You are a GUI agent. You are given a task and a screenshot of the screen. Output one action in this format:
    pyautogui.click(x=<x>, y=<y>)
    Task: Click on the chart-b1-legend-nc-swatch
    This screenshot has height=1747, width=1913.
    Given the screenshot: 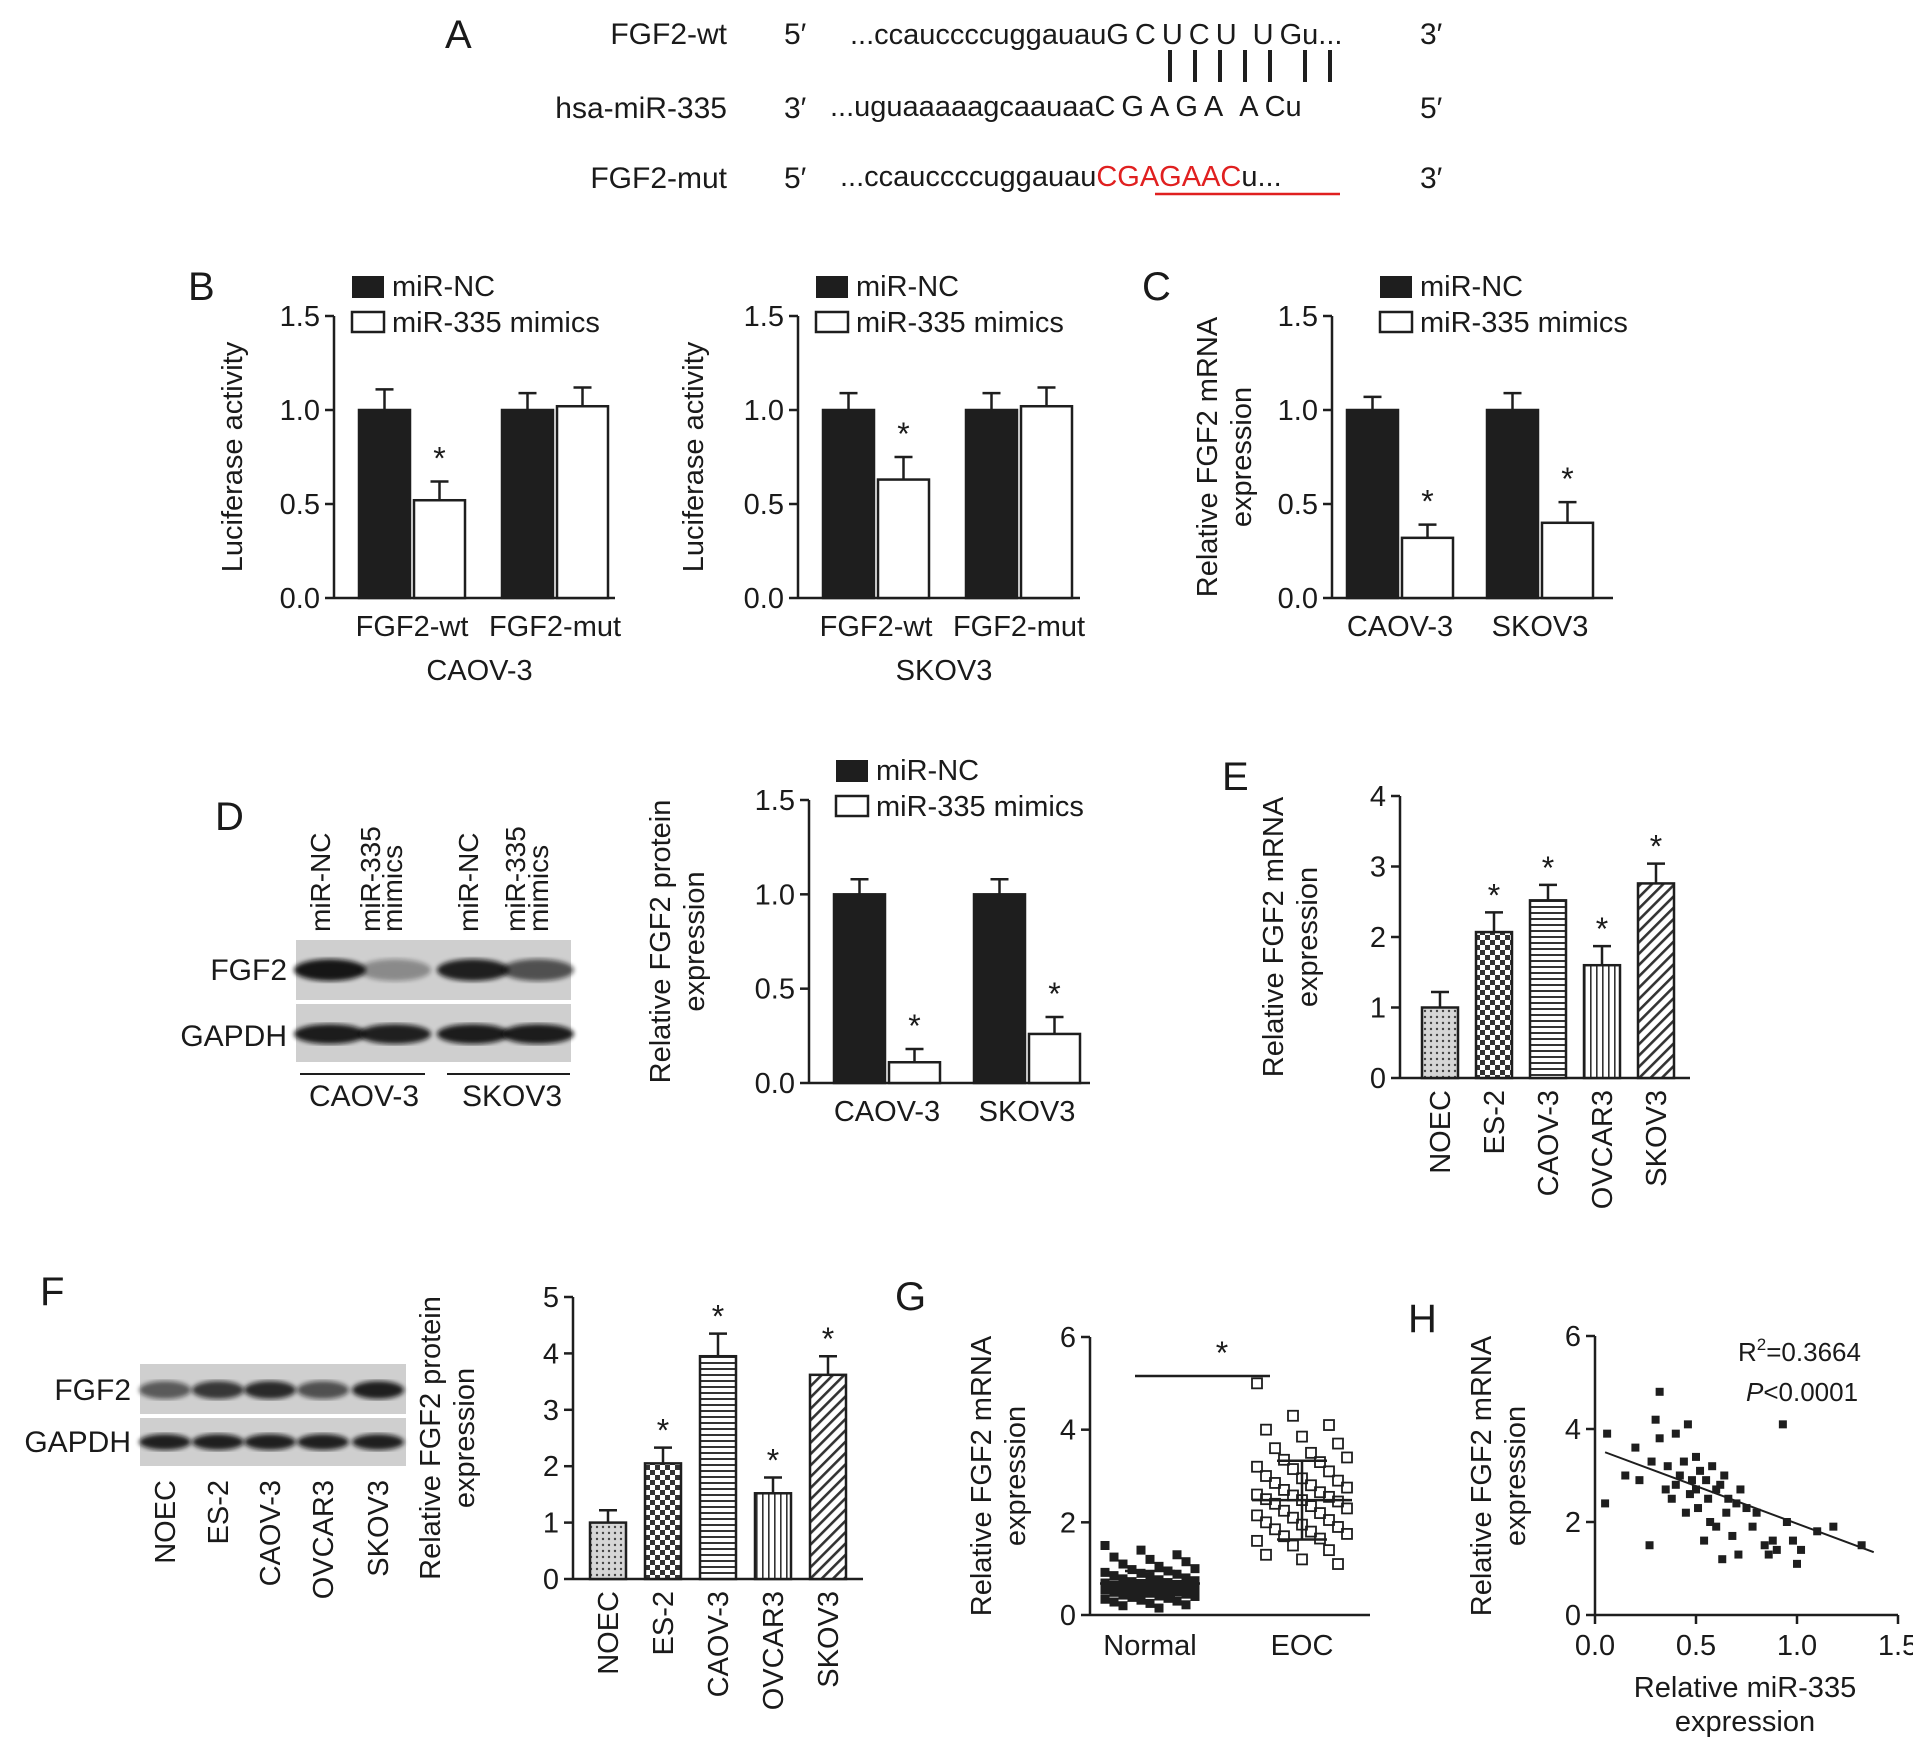 What is the action you would take?
    pyautogui.click(x=368, y=287)
    